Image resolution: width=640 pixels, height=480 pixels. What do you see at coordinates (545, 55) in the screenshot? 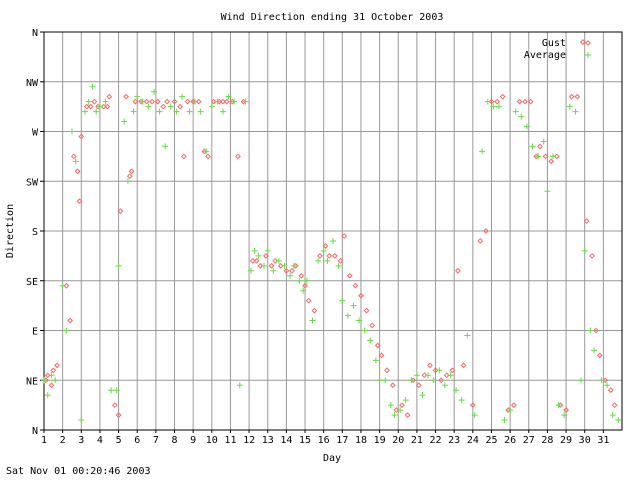
I see `legend-average-label: Average` at bounding box center [545, 55].